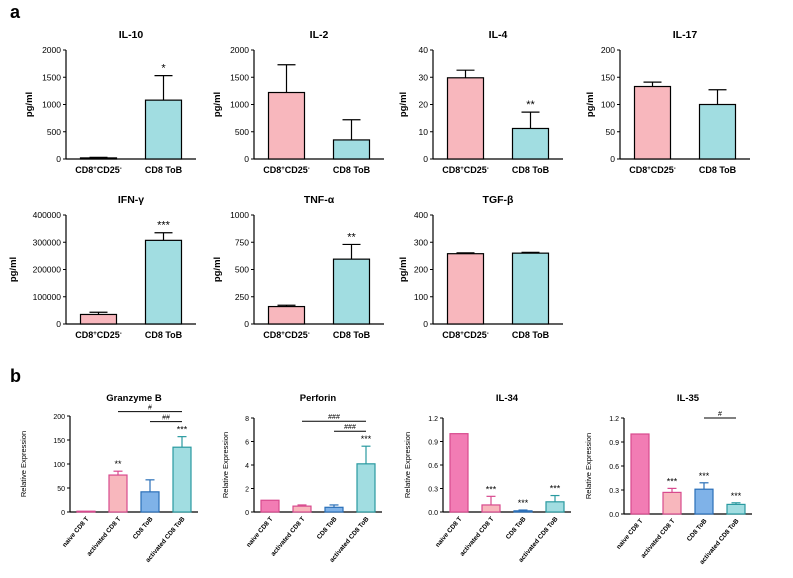 The image size is (793, 578). Describe the element at coordinates (15, 12) in the screenshot. I see `panel-label-a: a` at that location.